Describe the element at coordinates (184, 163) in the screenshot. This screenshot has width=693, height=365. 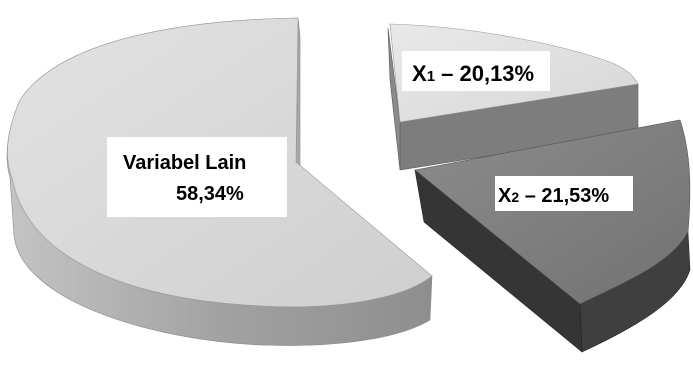
I see `label-variabel-lain: Variabel Lain` at that location.